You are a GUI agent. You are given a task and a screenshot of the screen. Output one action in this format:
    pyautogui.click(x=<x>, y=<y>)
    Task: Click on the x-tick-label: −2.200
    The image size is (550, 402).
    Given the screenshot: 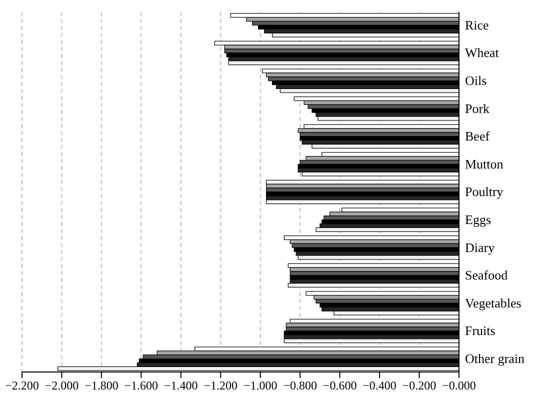 What is the action you would take?
    pyautogui.click(x=22, y=385)
    